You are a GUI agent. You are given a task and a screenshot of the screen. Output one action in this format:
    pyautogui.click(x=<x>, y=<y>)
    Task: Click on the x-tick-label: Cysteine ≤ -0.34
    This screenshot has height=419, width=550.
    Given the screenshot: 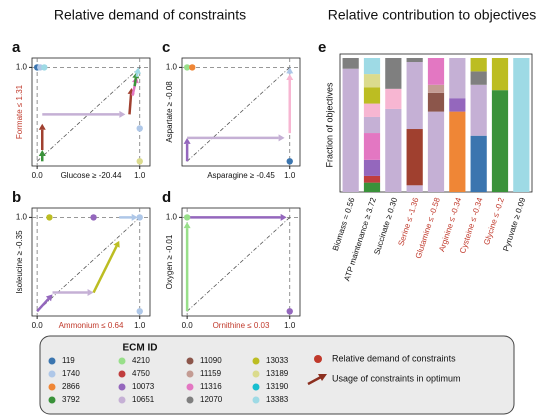 What is the action you would take?
    pyautogui.click(x=471, y=225)
    